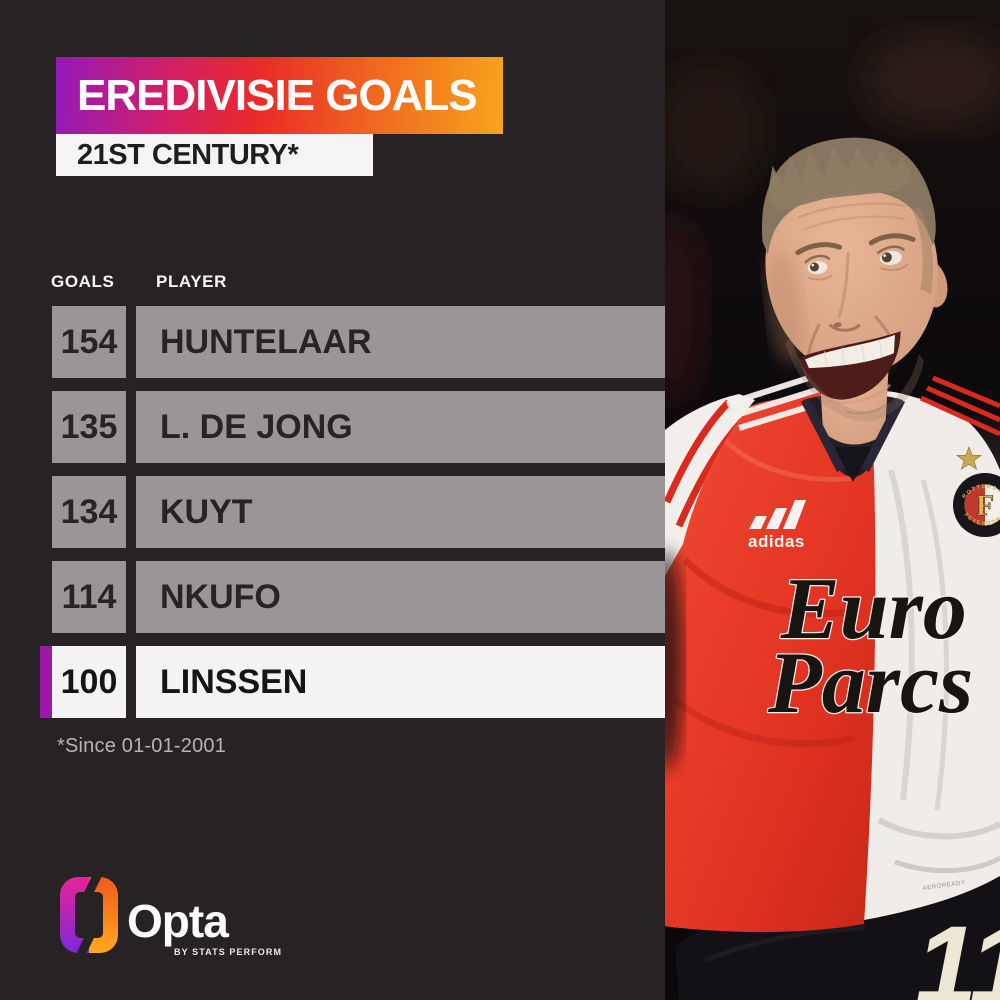 The image size is (1000, 1000). I want to click on feyenoord-crest: F FEYENOORD ROTTERDAM, so click(976, 491).